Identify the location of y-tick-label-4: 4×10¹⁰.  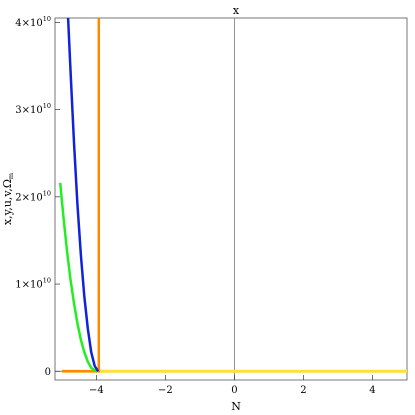
(33, 22).